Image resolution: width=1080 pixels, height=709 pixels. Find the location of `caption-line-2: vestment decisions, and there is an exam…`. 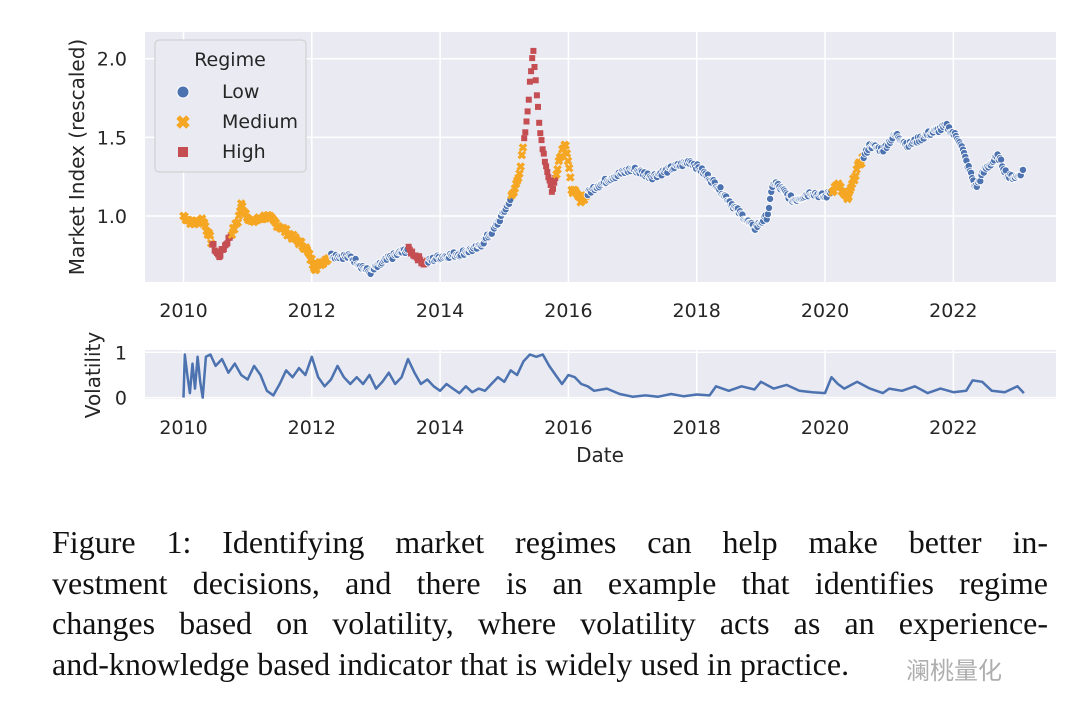

caption-line-2: vestment decisions, and there is an exam… is located at coordinates (550, 582).